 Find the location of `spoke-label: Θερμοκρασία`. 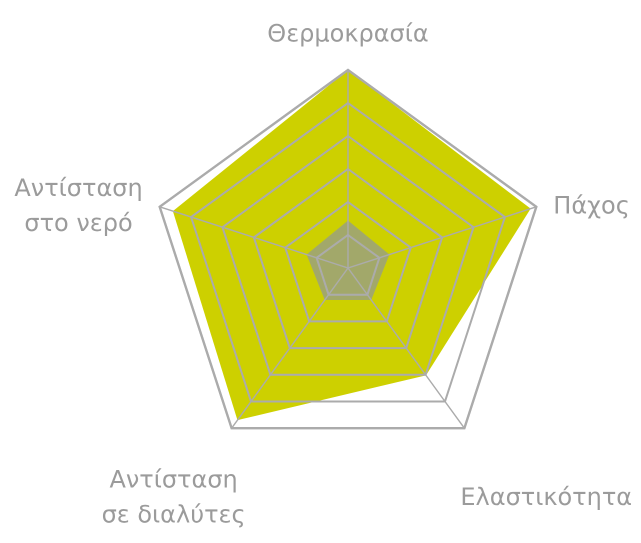

spoke-label: Θερμοκρασία is located at coordinates (348, 34).